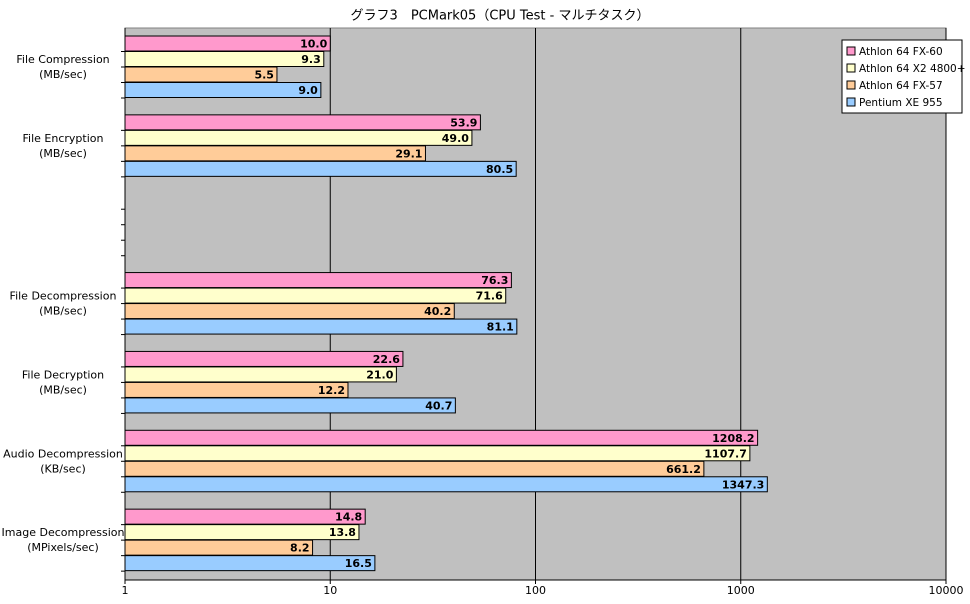 The width and height of the screenshot is (970, 604). Describe the element at coordinates (63, 540) in the screenshot. I see `y-tick-label: Image Decompression (MPixels/sec)` at that location.